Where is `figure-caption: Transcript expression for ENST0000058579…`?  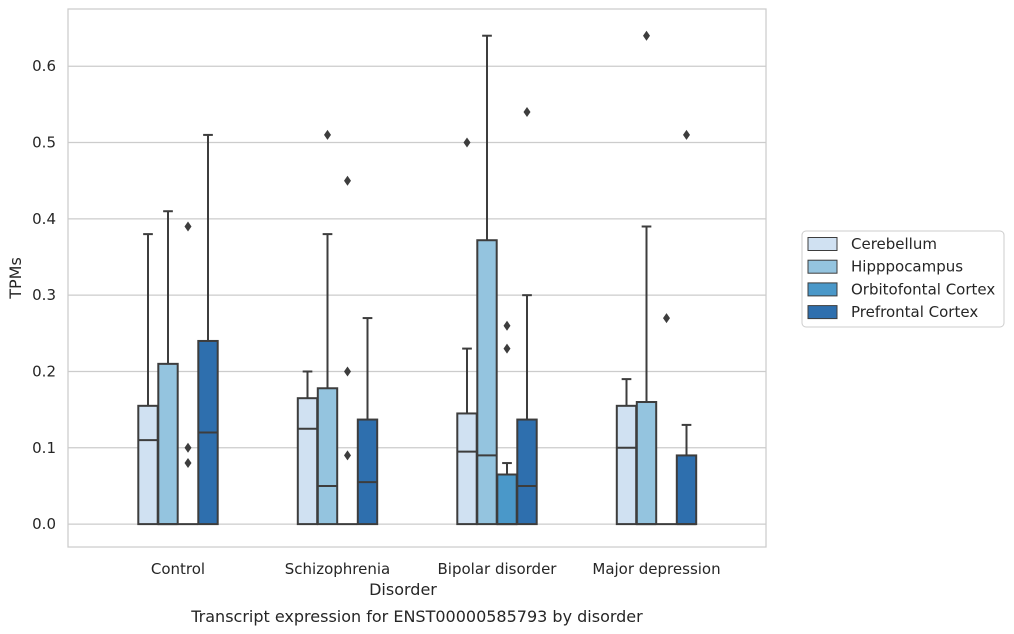 figure-caption: Transcript expression for ENST0000058579… is located at coordinates (416, 616).